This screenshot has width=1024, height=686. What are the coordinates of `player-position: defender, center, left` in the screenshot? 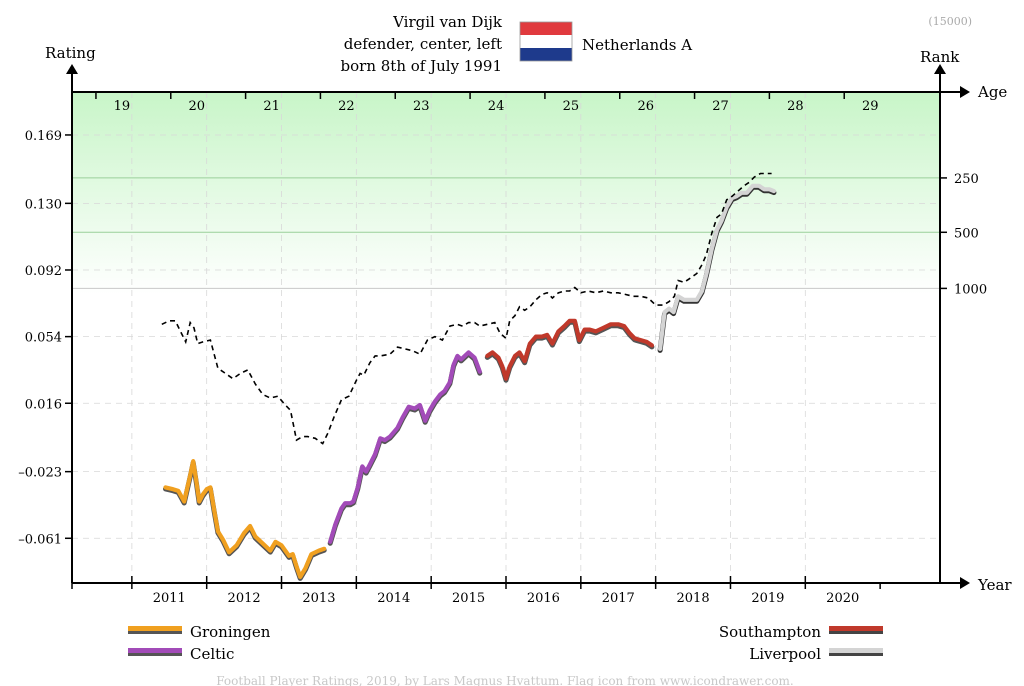 It's located at (423, 44).